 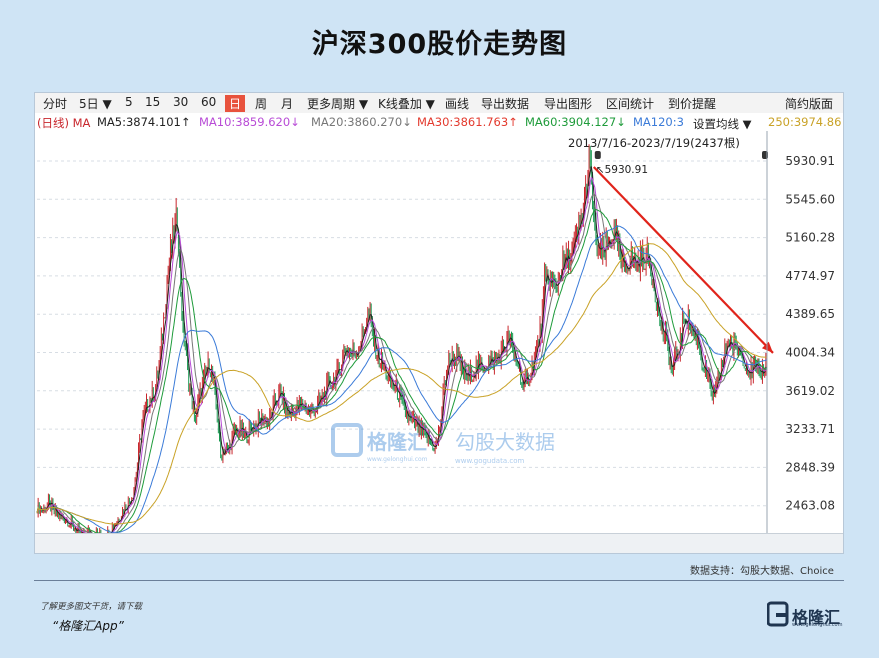 What do you see at coordinates (338, 104) in the screenshot?
I see `toolbar-item-more-periods: 更多周期 ▼` at bounding box center [338, 104].